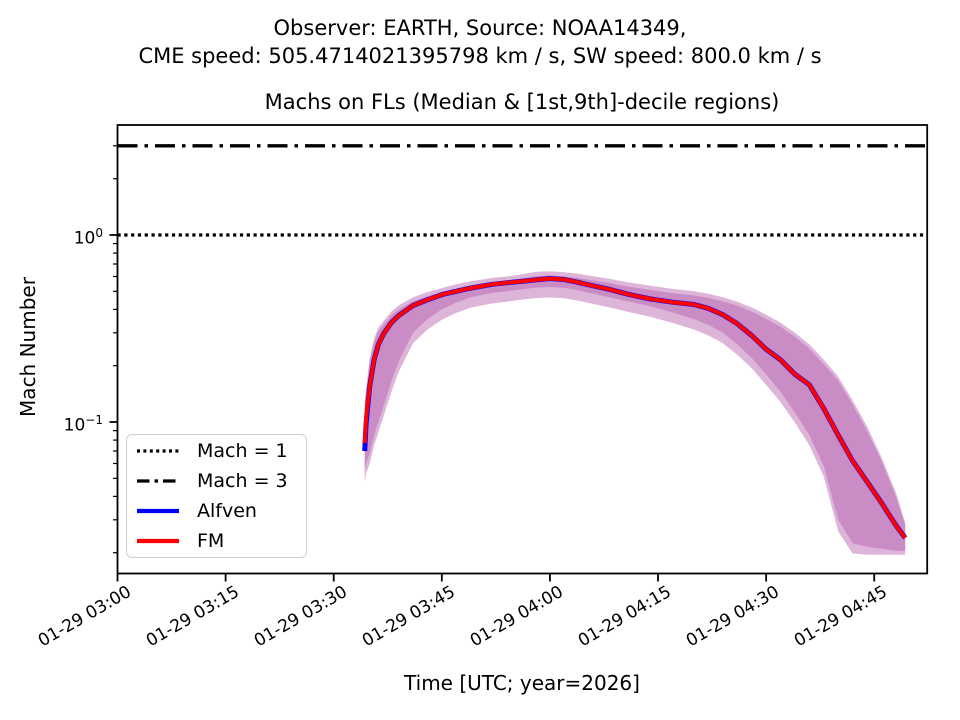 The height and width of the screenshot is (720, 960). I want to click on x-axis-label: Time [UTC; year=2026], so click(522, 683).